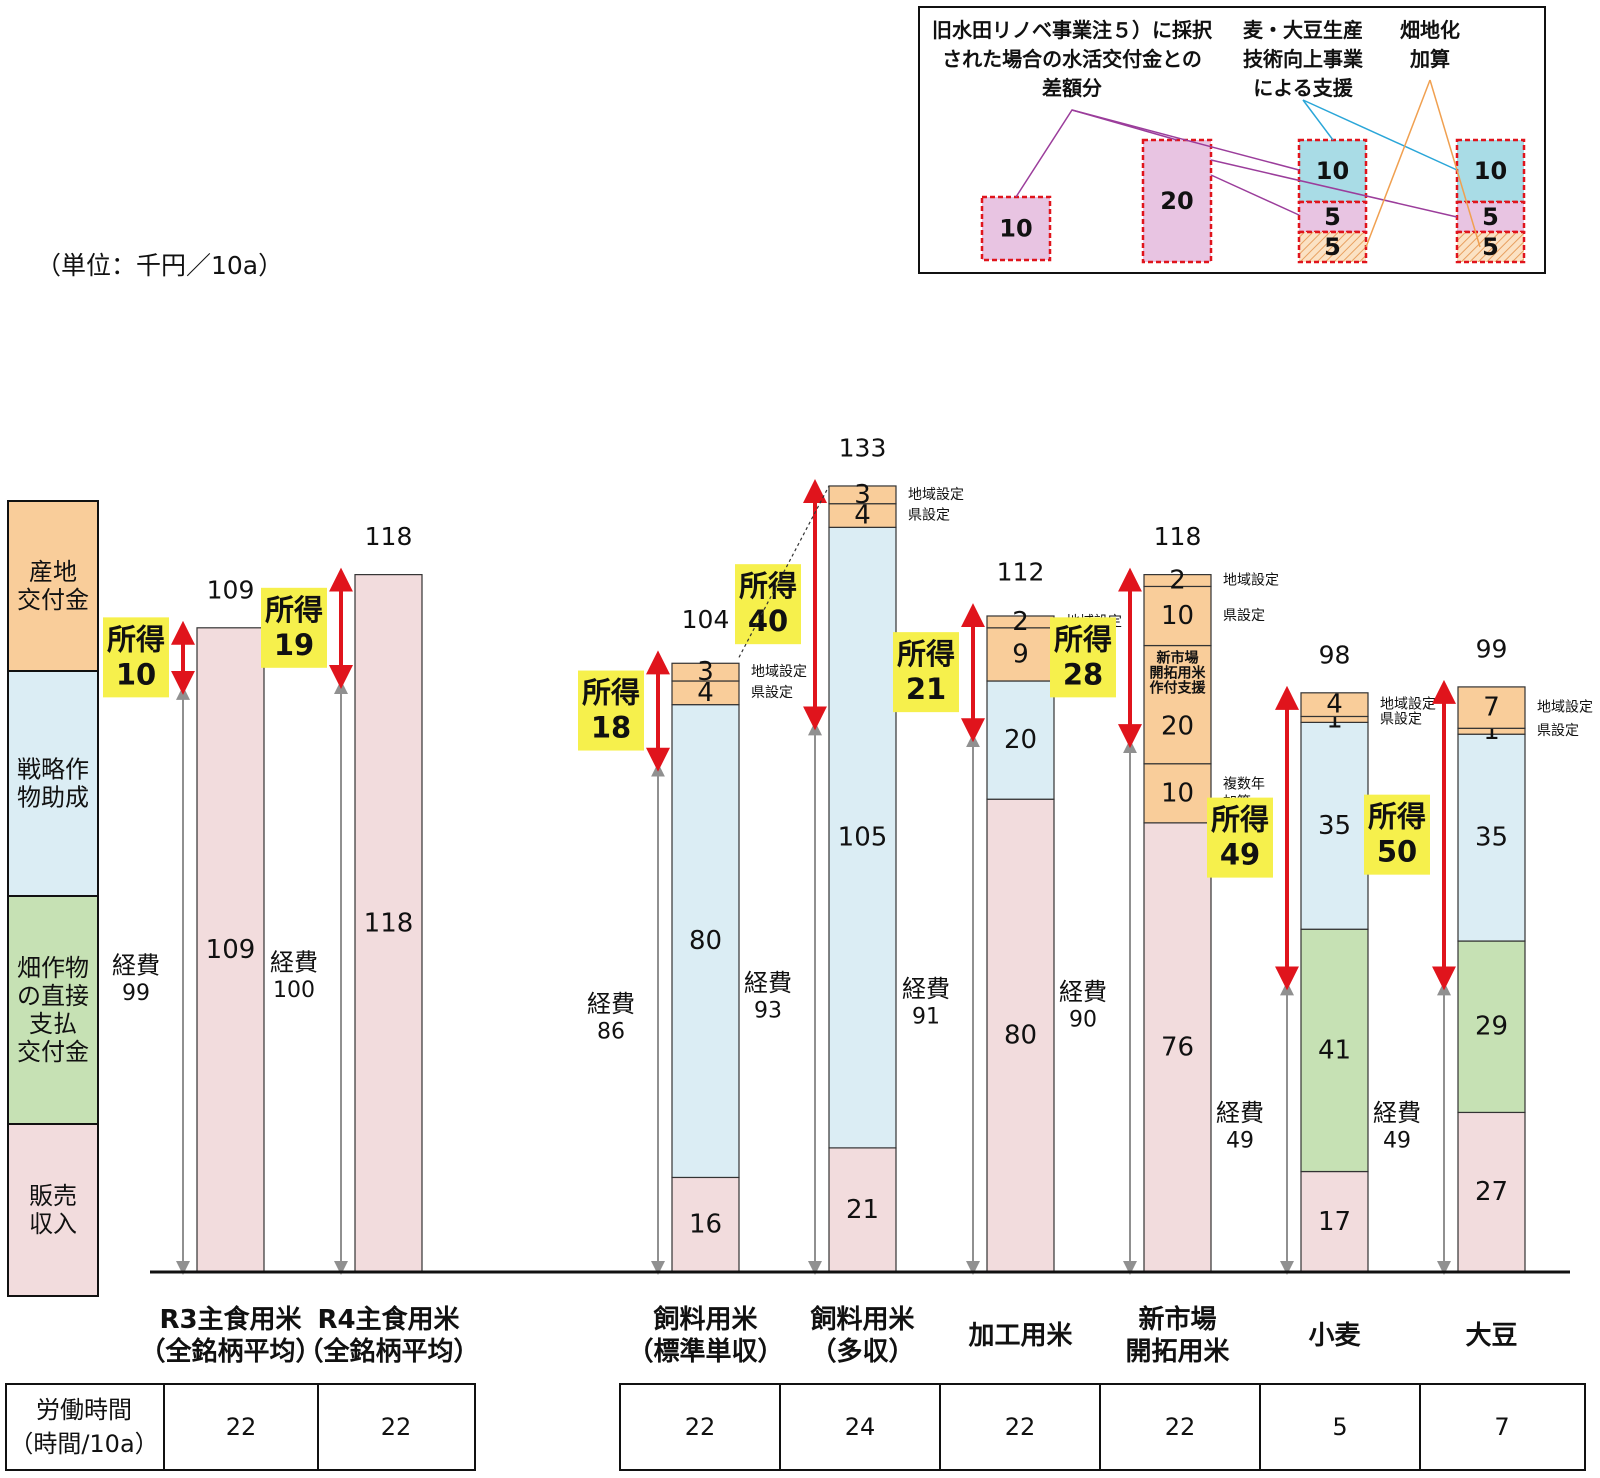 Image resolution: width=1600 pixels, height=1478 pixels. What do you see at coordinates (1178, 688) in the screenshot?
I see `segment-inner-label: 作付支援` at bounding box center [1178, 688].